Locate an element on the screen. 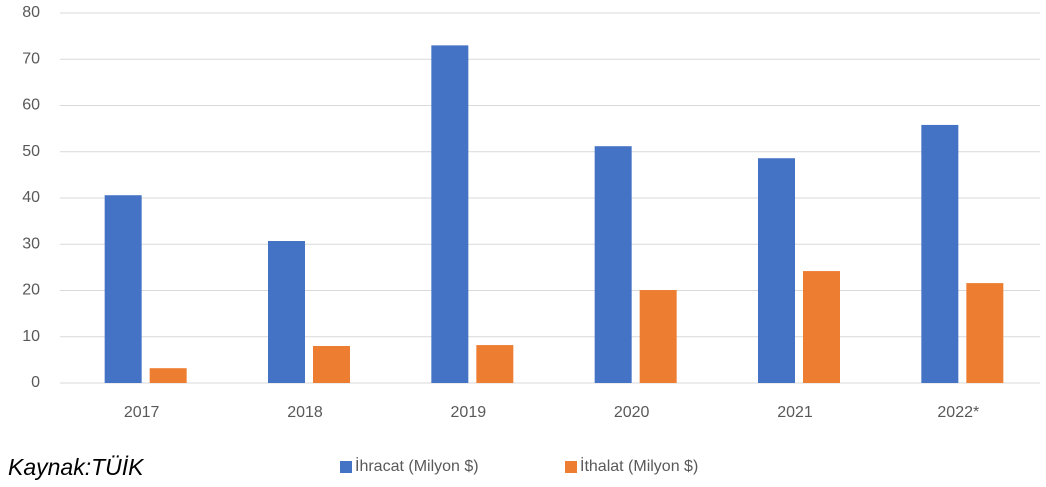 Image resolution: width=1046 pixels, height=487 pixels. x-tick-label: 2021 is located at coordinates (795, 412).